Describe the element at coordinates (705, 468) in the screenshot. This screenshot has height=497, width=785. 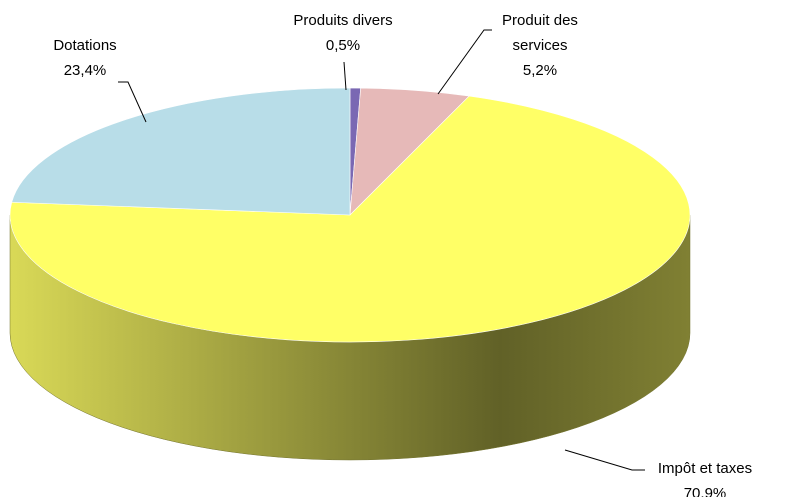
I see `category-label: Impôt et taxes` at that location.